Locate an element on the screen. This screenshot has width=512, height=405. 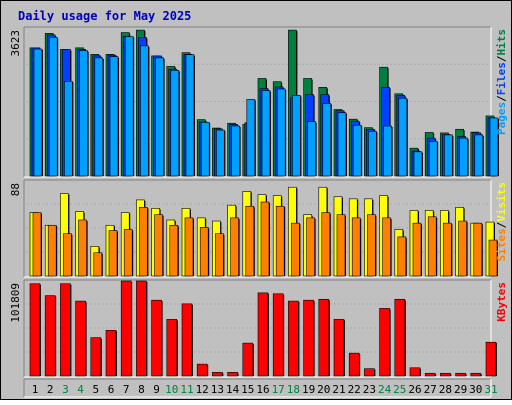
y-max-label-panel-1: 3623 is located at coordinates (15, 43).